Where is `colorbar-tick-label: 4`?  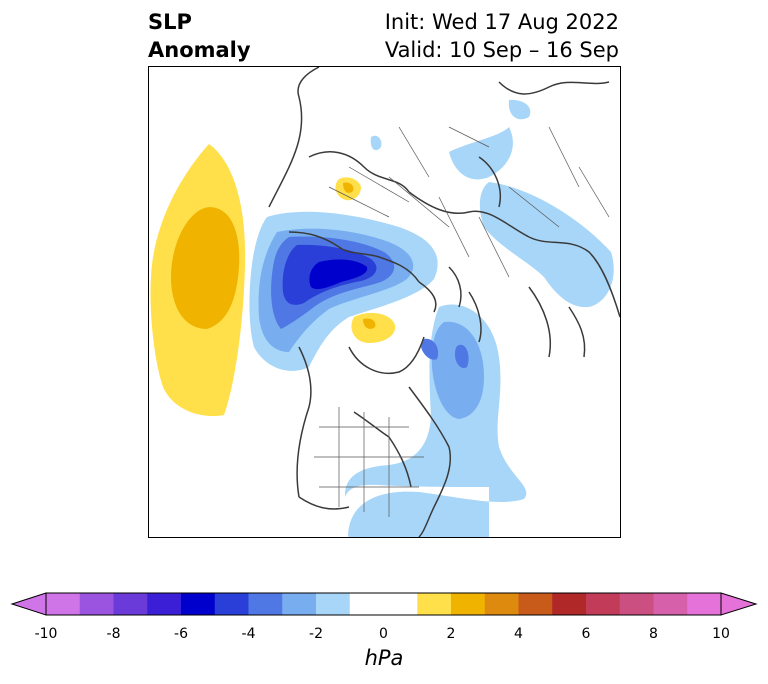 colorbar-tick-label: 4 is located at coordinates (518, 634).